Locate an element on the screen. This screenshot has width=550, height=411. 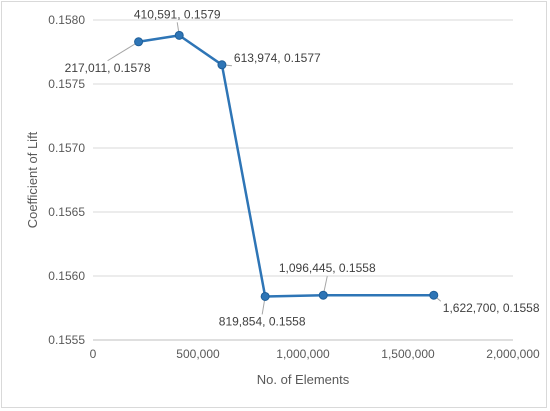
y-tick-label: 0.1565 is located at coordinates (66, 212).